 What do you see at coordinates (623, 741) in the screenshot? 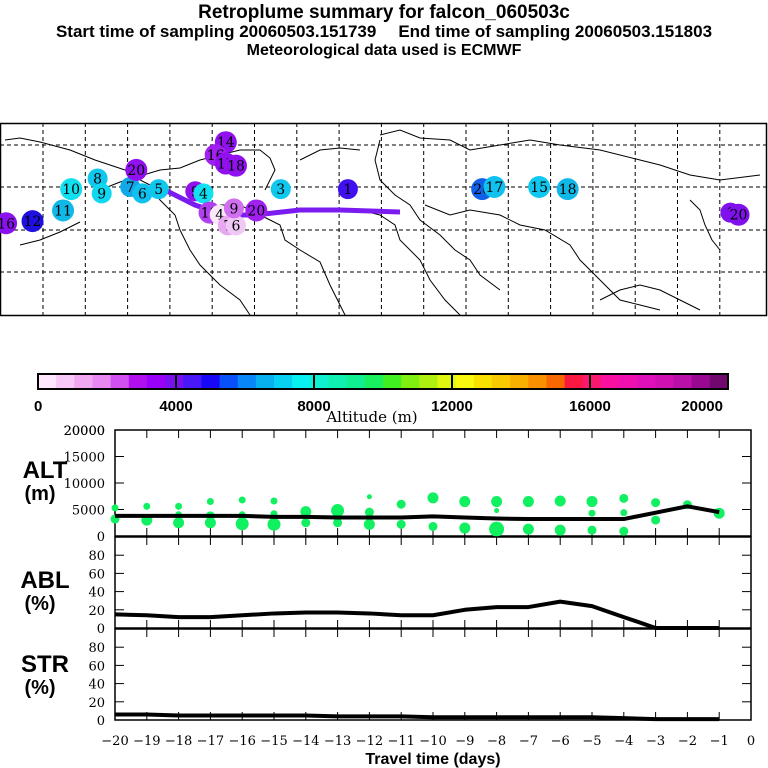
I see `x-tick-label: −4` at bounding box center [623, 741].